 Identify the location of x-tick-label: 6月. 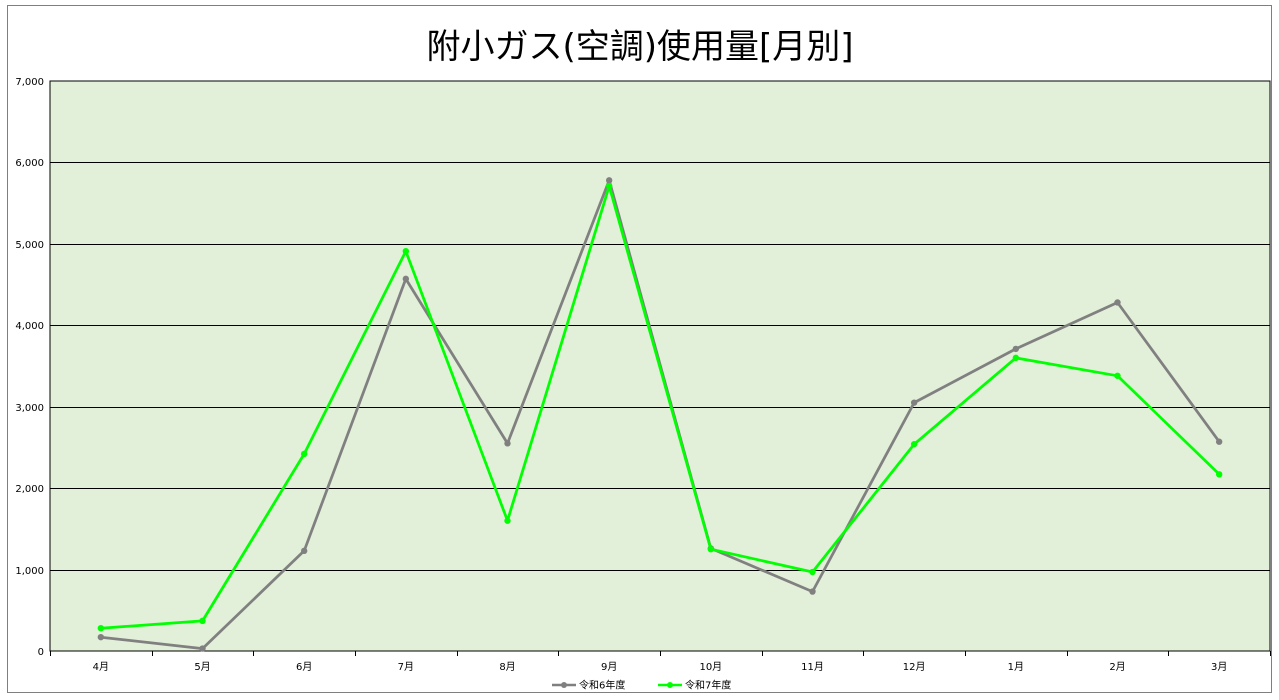
(304, 667).